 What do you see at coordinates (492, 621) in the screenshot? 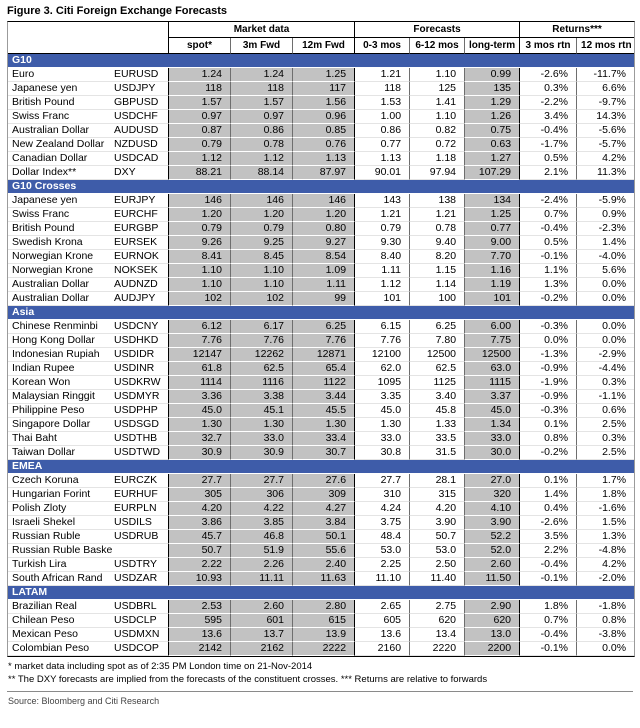
I see `forecast-long-term-cell: 620` at bounding box center [492, 621].